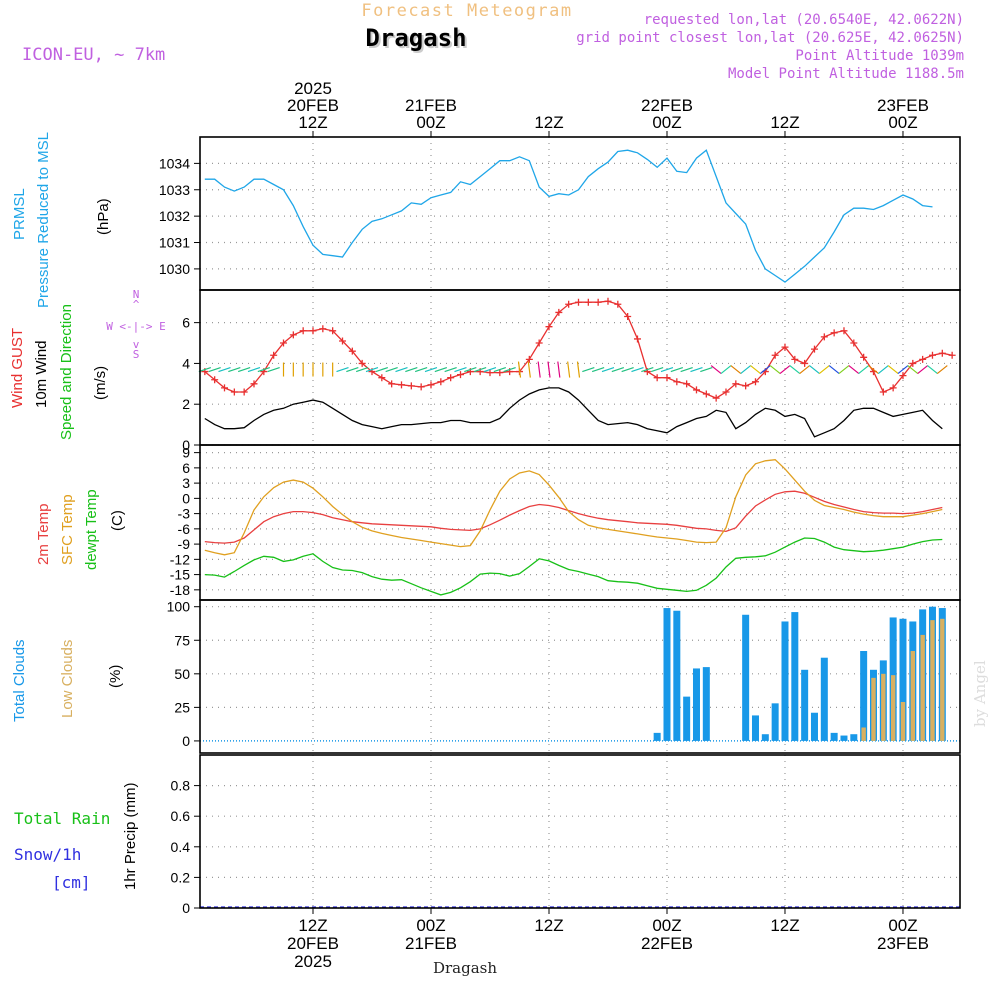 Image resolution: width=1000 pixels, height=1000 pixels. What do you see at coordinates (71, 882) in the screenshot?
I see `snow-unit: [cm]` at bounding box center [71, 882].